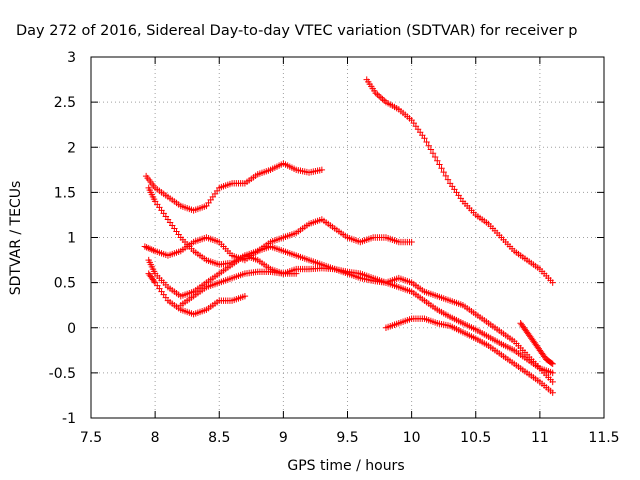 This screenshot has height=480, width=640. I want to click on x-tick-labels: 7.5 8 8.5 9 9.5 10 10.5 11 11.5, so click(350, 438).